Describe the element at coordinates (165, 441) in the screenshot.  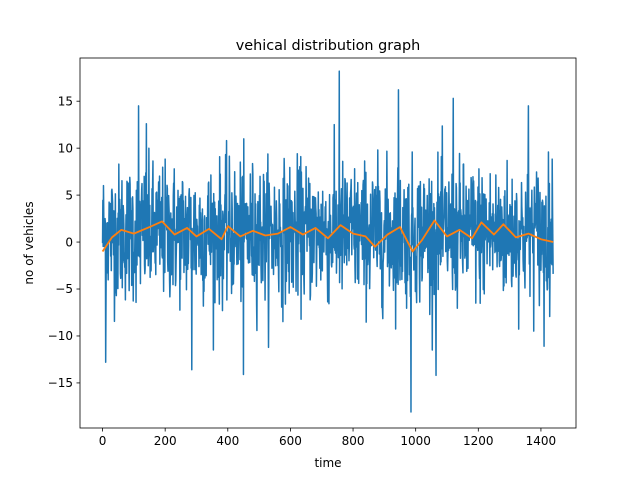
I see `x-tick-label: 200` at that location.